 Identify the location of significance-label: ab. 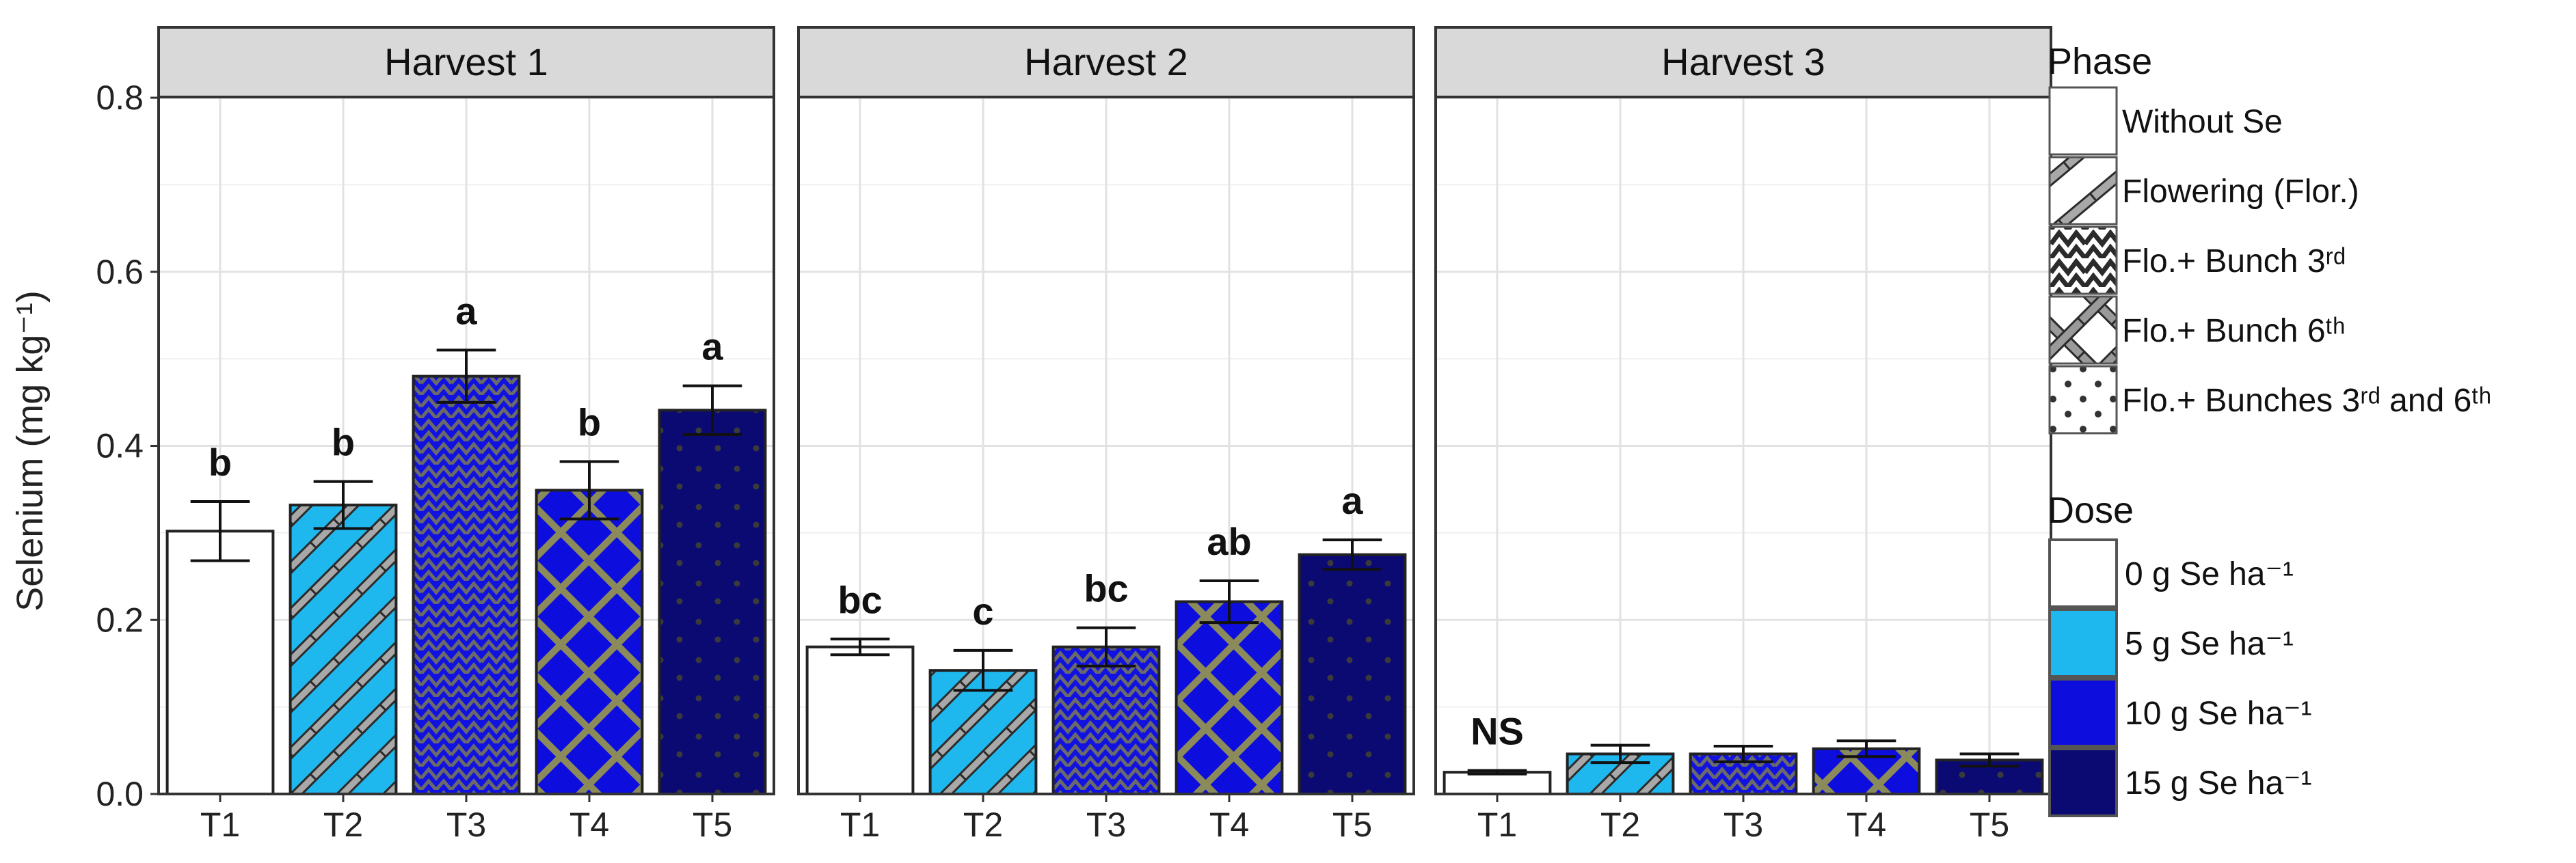
(1229, 541).